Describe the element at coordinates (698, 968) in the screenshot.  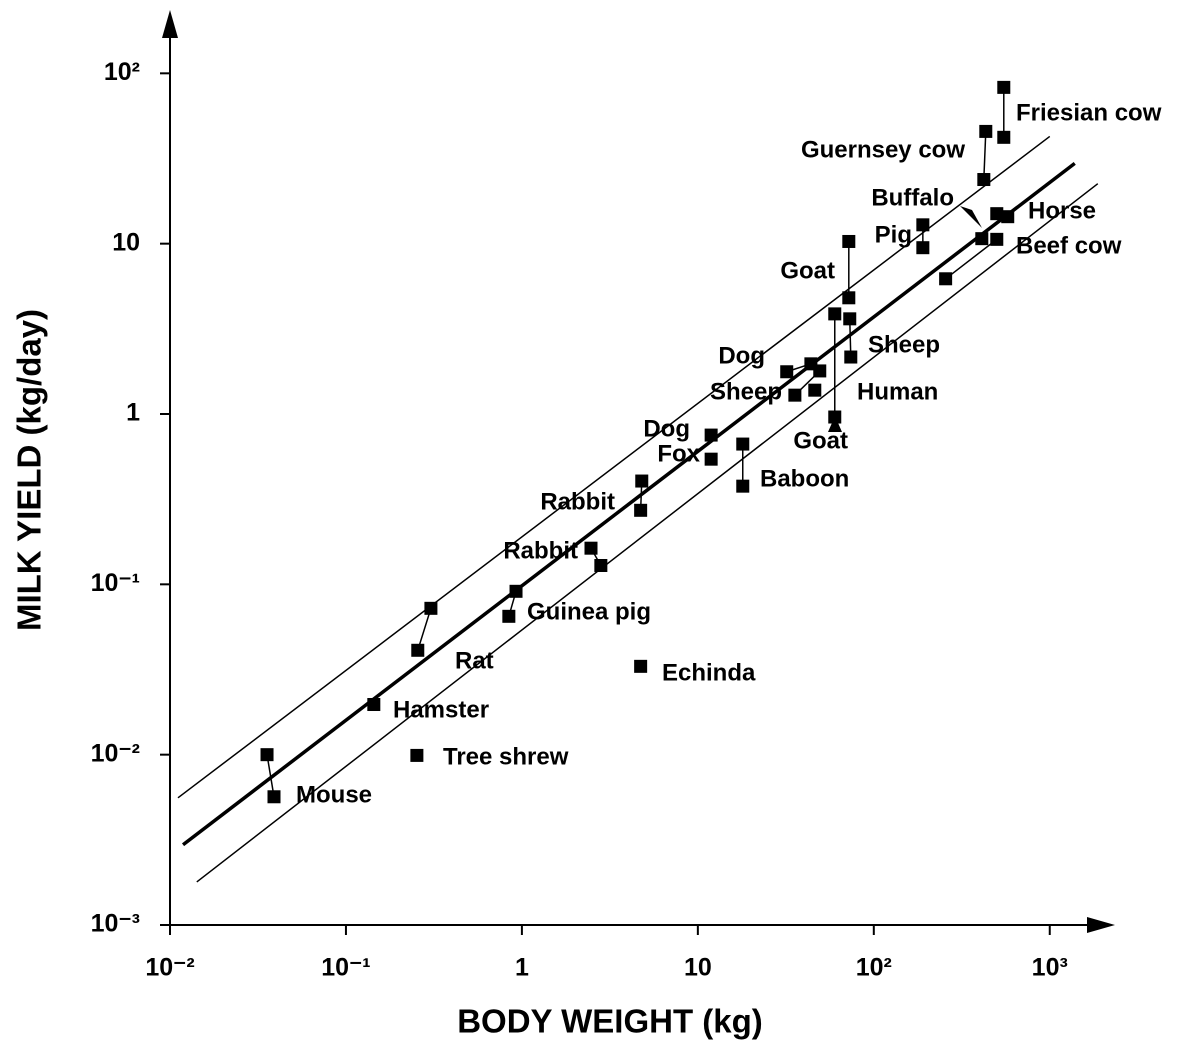
I see `x-tick-label: 10` at that location.